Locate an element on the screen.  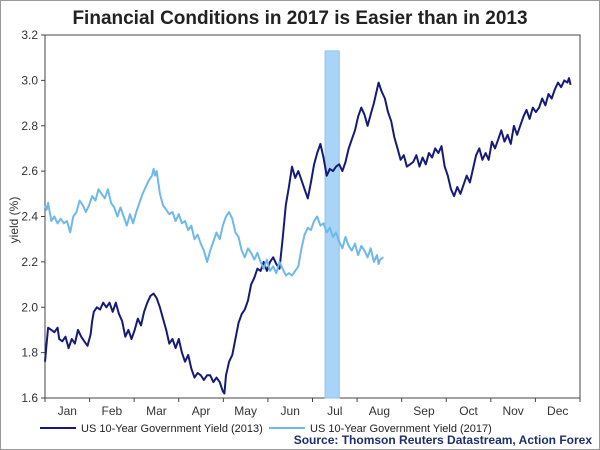
x-tick-label: Jan is located at coordinates (67, 411).